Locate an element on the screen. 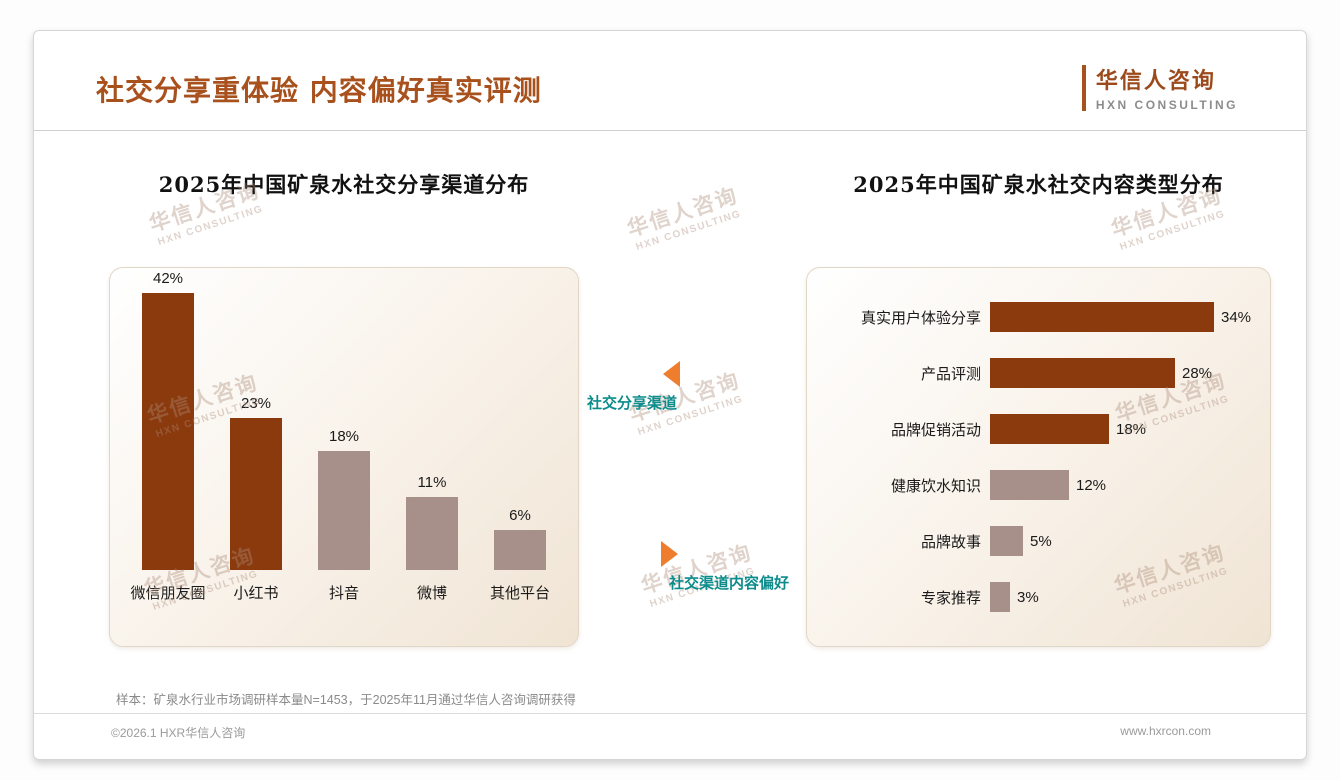  bar-row: 产品评测 28% is located at coordinates (1038, 373).